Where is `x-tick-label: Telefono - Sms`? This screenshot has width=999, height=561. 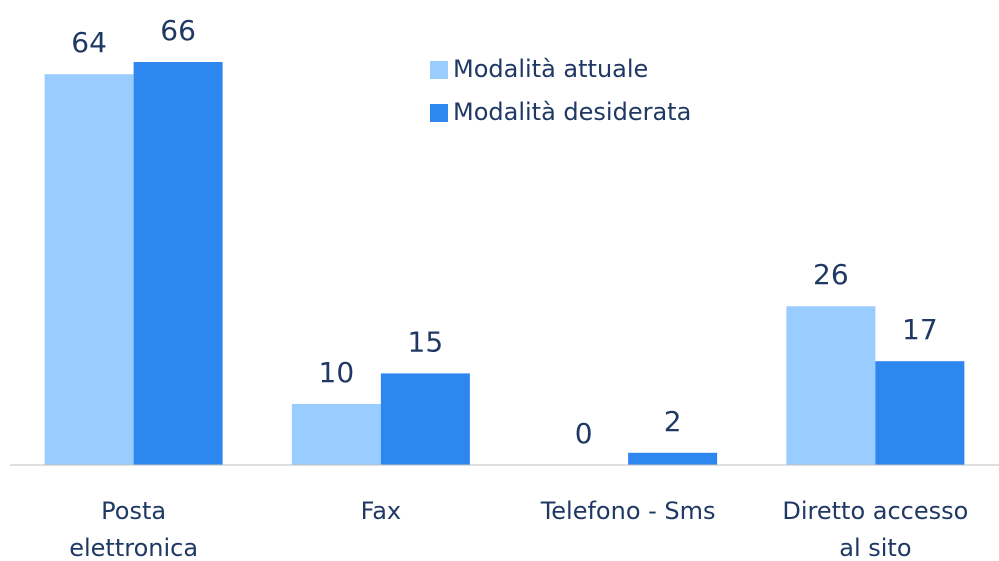
x-tick-label: Telefono - Sms is located at coordinates (628, 511).